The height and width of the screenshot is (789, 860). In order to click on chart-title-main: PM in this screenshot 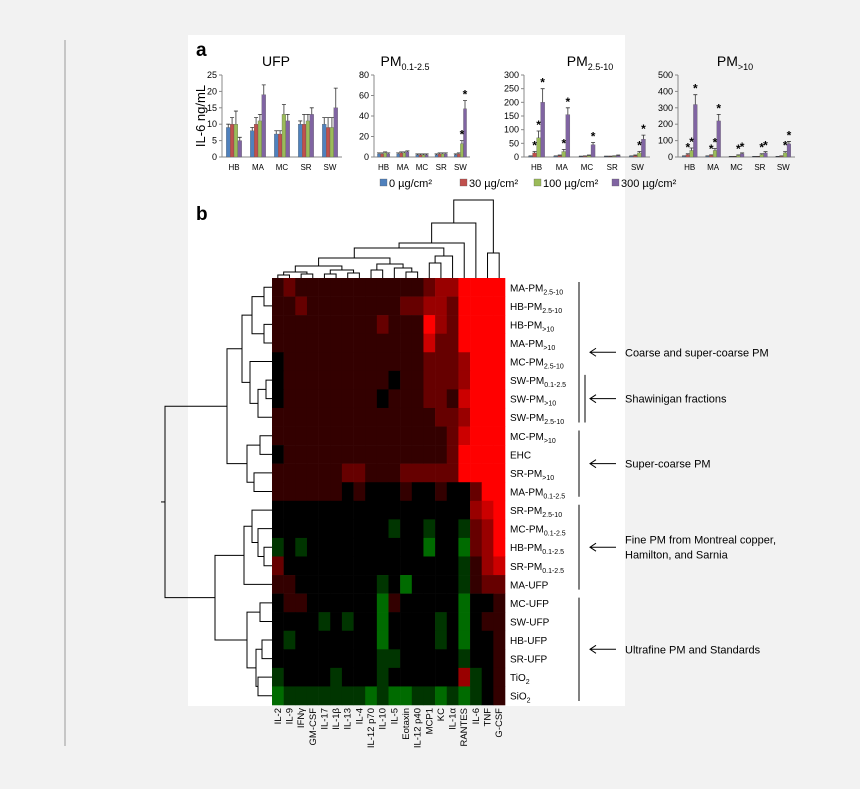, I will do `click(390, 61)`.